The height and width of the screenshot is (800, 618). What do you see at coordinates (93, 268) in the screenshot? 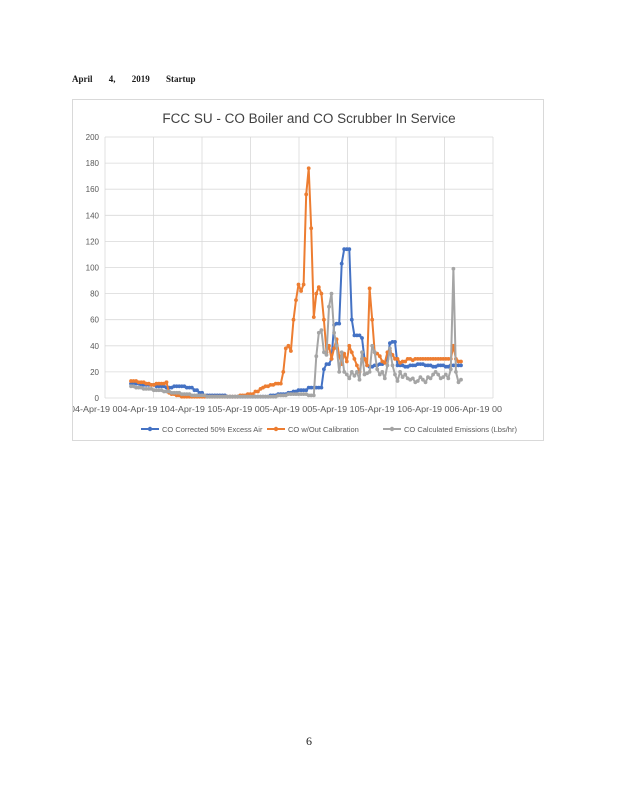
I see `y-axis-ticks: 0 20 40 60 80 100 120 140 160 180 200` at bounding box center [93, 268].